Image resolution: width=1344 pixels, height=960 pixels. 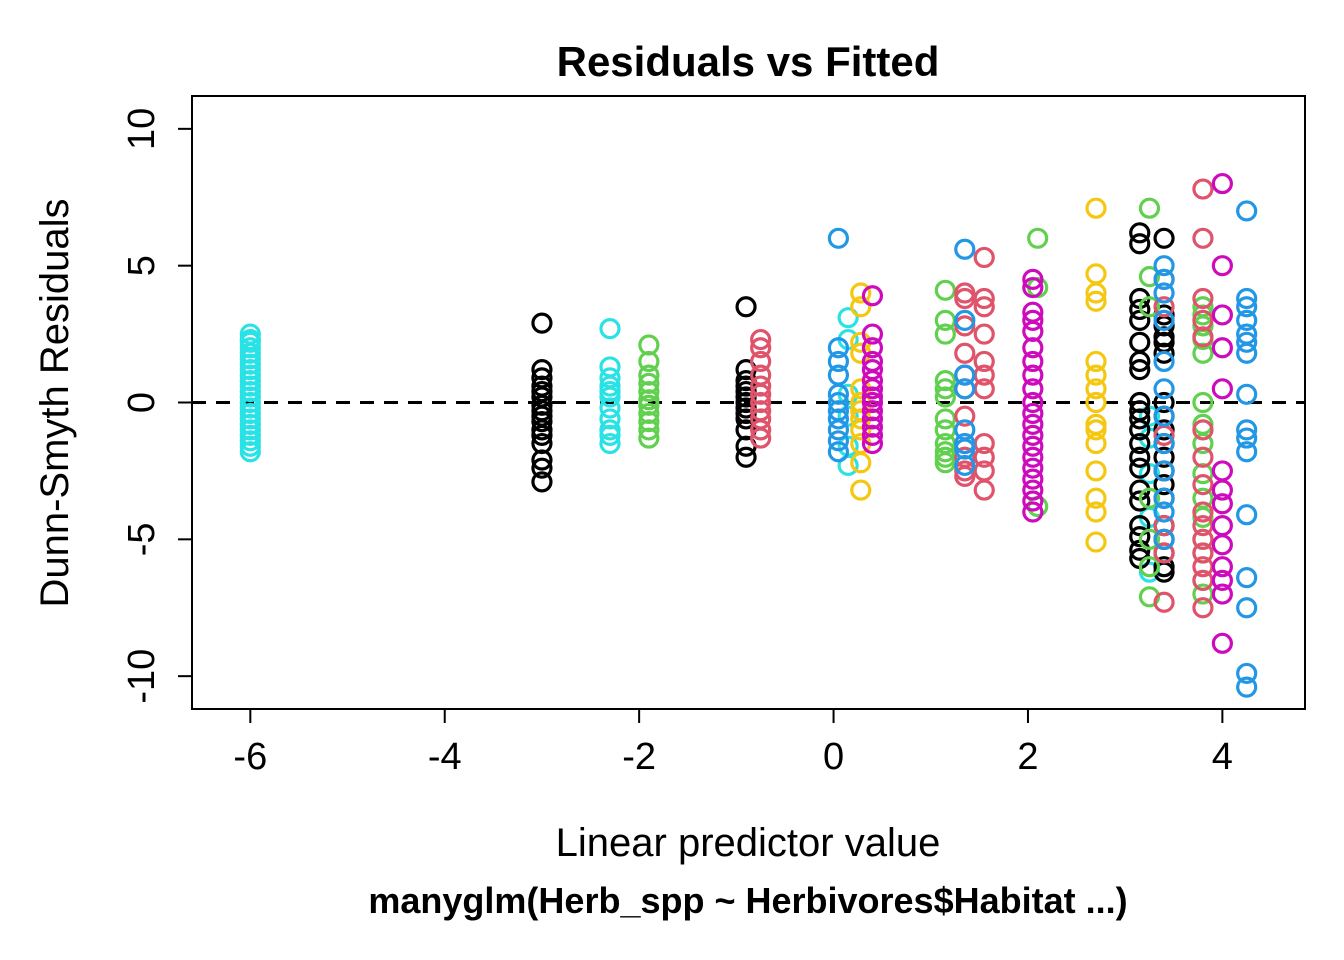 I want to click on y-tick-label: 10, so click(x=142, y=129).